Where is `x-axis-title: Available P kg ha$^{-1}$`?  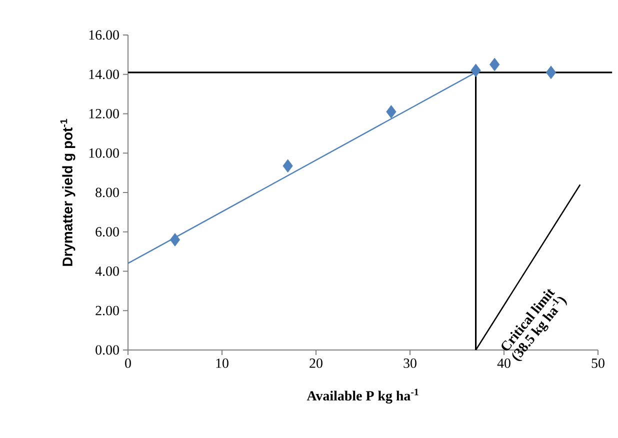 x-axis-title: Available P kg ha$^{-1}$ is located at coordinates (362, 396).